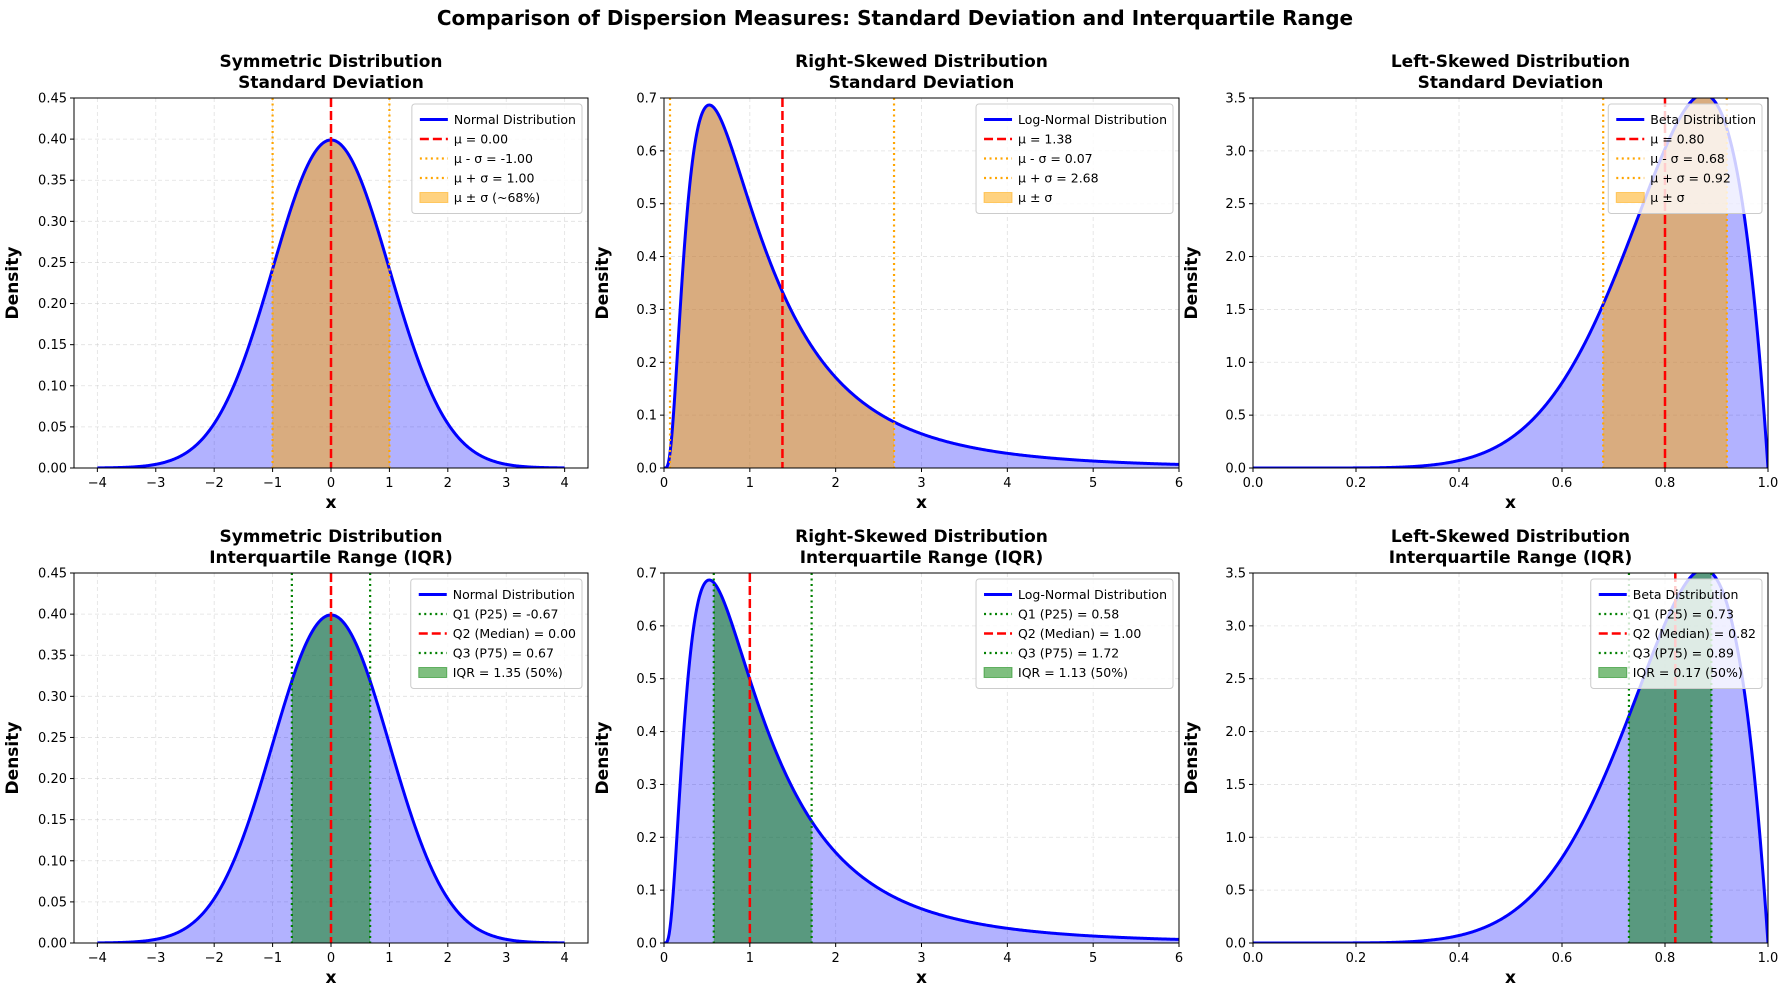 The height and width of the screenshot is (1000, 1790). Describe the element at coordinates (52, 861) in the screenshot. I see `y-tick-label: 0.10` at that location.